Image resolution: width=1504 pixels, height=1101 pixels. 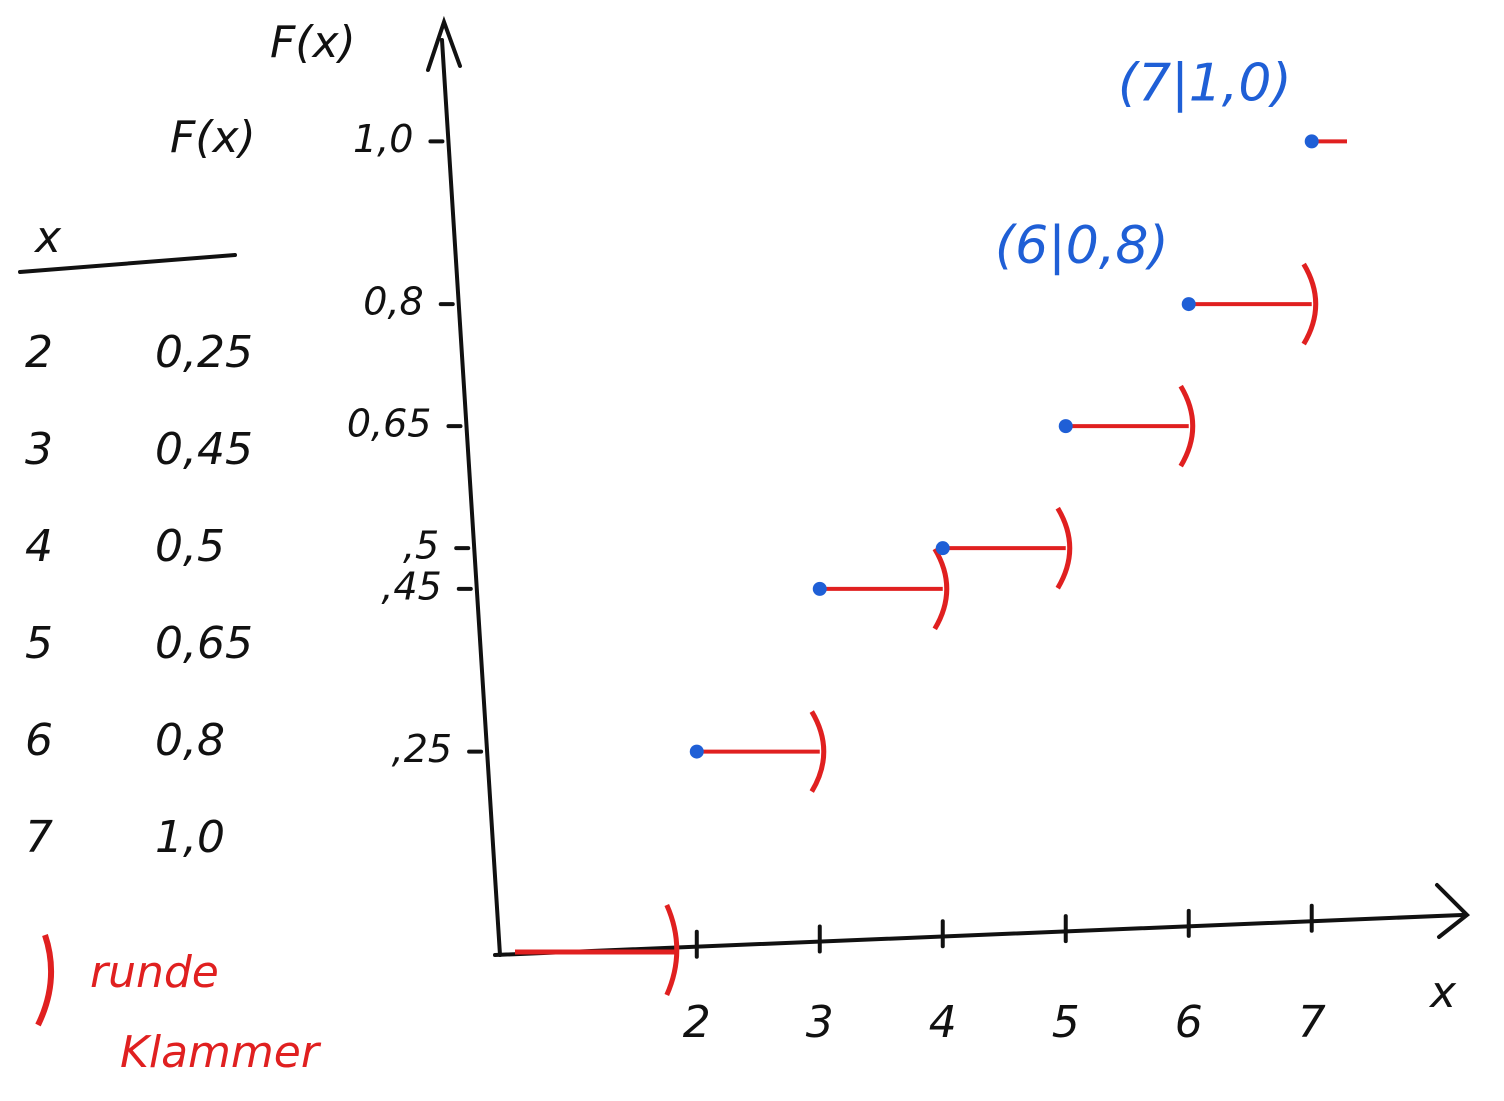 I want to click on table-f: 1,0, so click(x=190, y=837).